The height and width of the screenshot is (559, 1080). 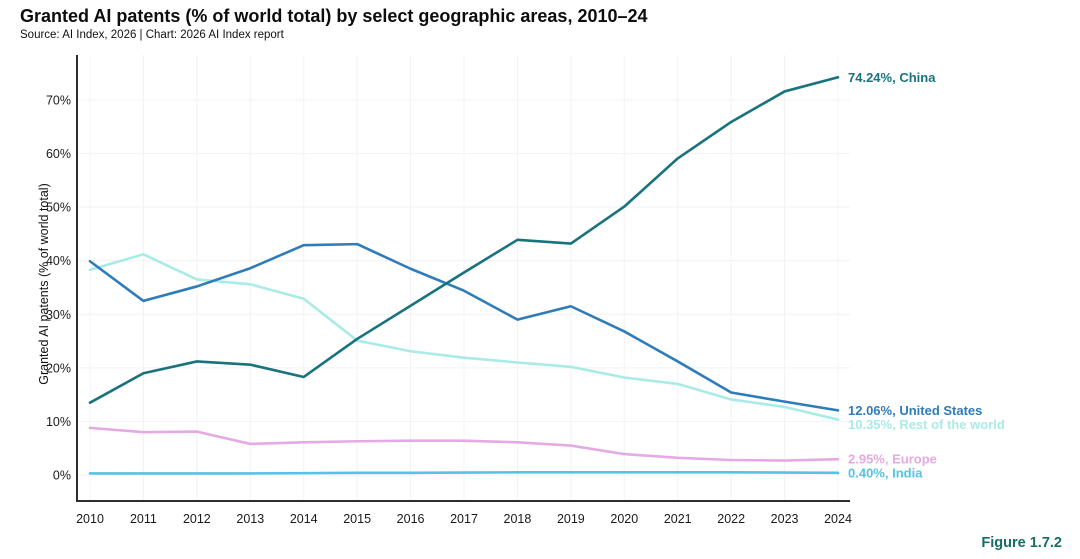 What do you see at coordinates (304, 519) in the screenshot?
I see `x-tick-label: 2014` at bounding box center [304, 519].